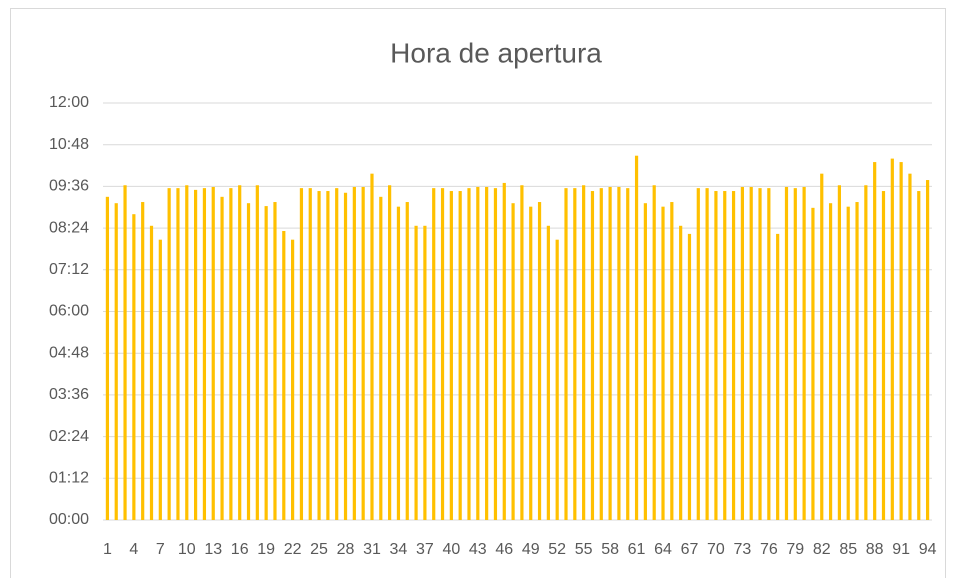 The image size is (956, 578). What do you see at coordinates (716, 549) in the screenshot?
I see `x-tick-label: 70` at bounding box center [716, 549].